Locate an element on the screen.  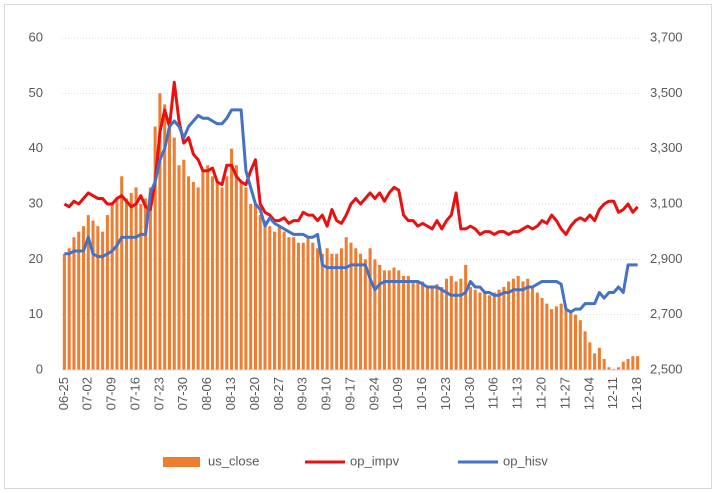
x-tick-label: 09-17 is located at coordinates (349, 393).